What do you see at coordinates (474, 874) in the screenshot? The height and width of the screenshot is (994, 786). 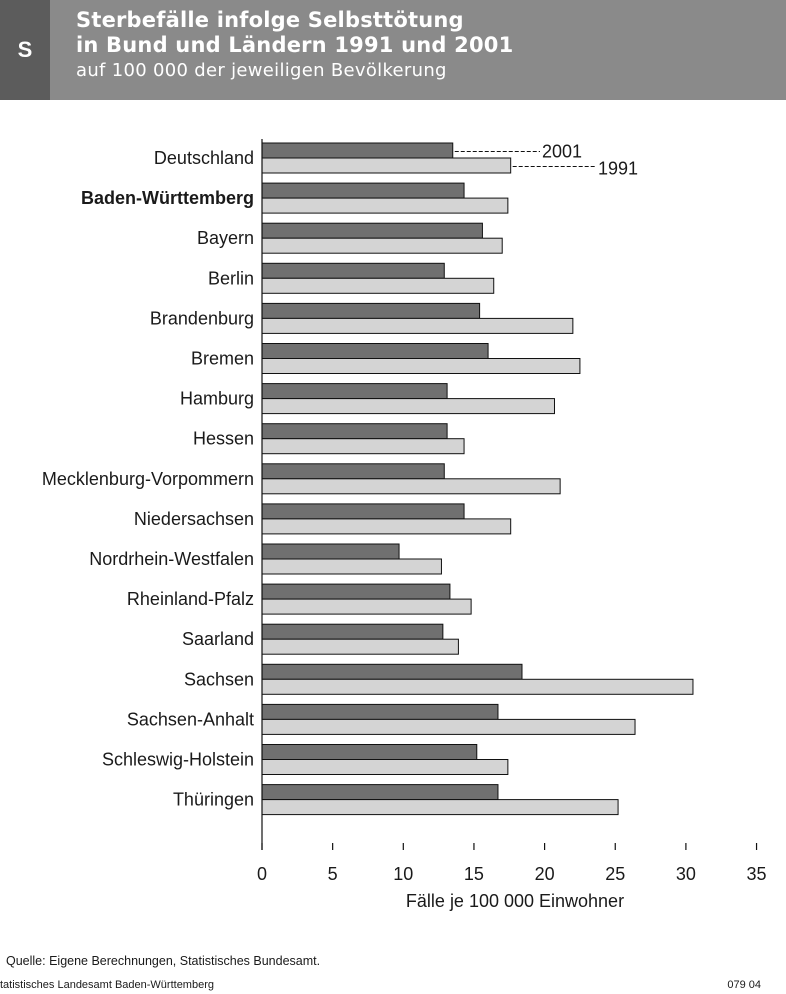 I see `x-tick-label: 15` at bounding box center [474, 874].